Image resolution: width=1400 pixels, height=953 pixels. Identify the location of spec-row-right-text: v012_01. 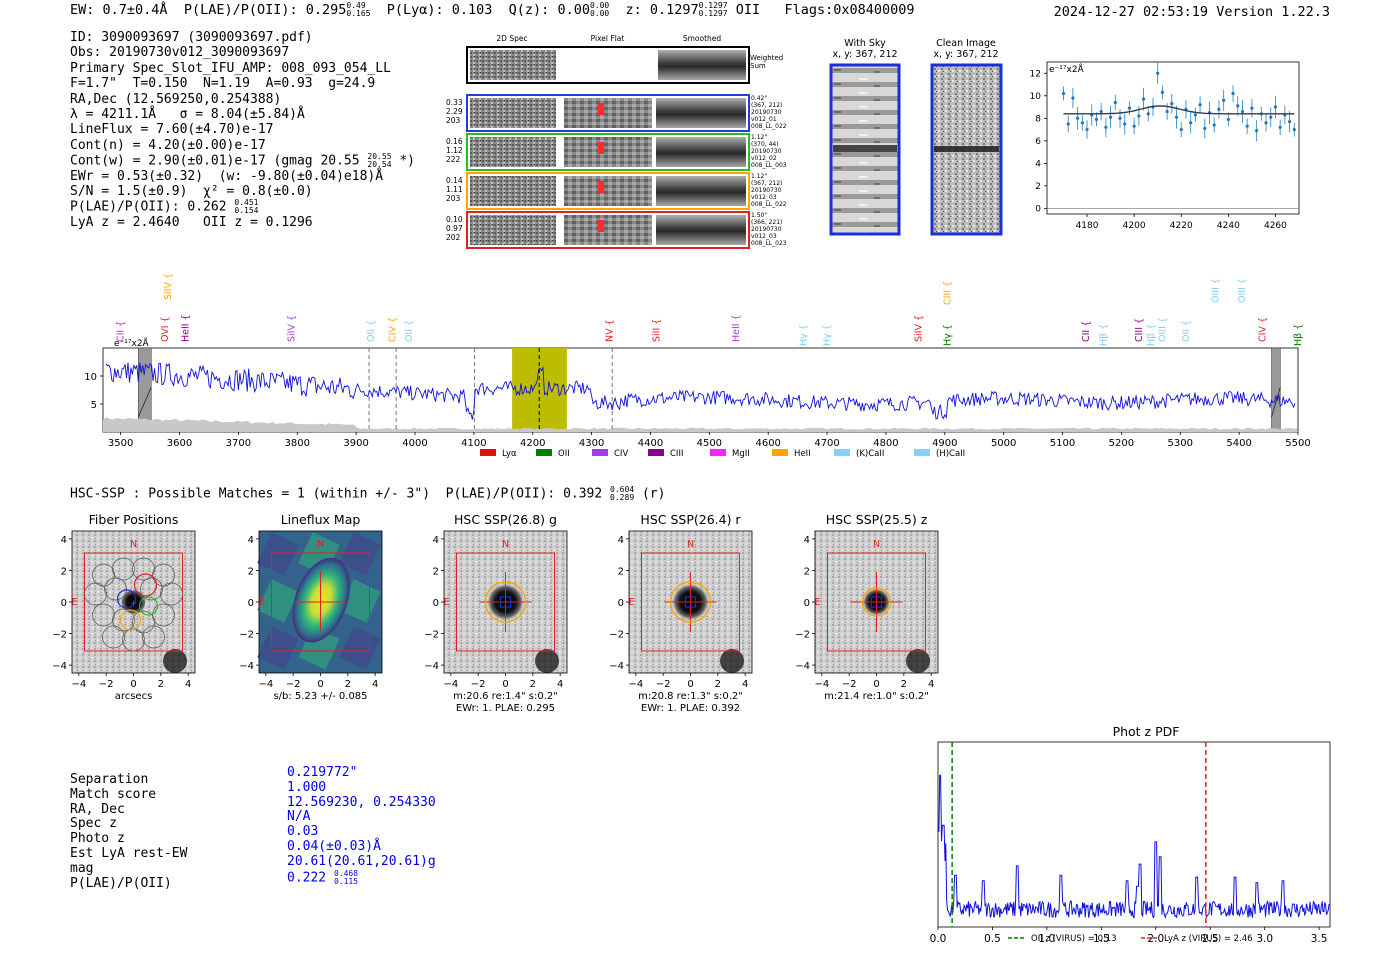
(764, 119).